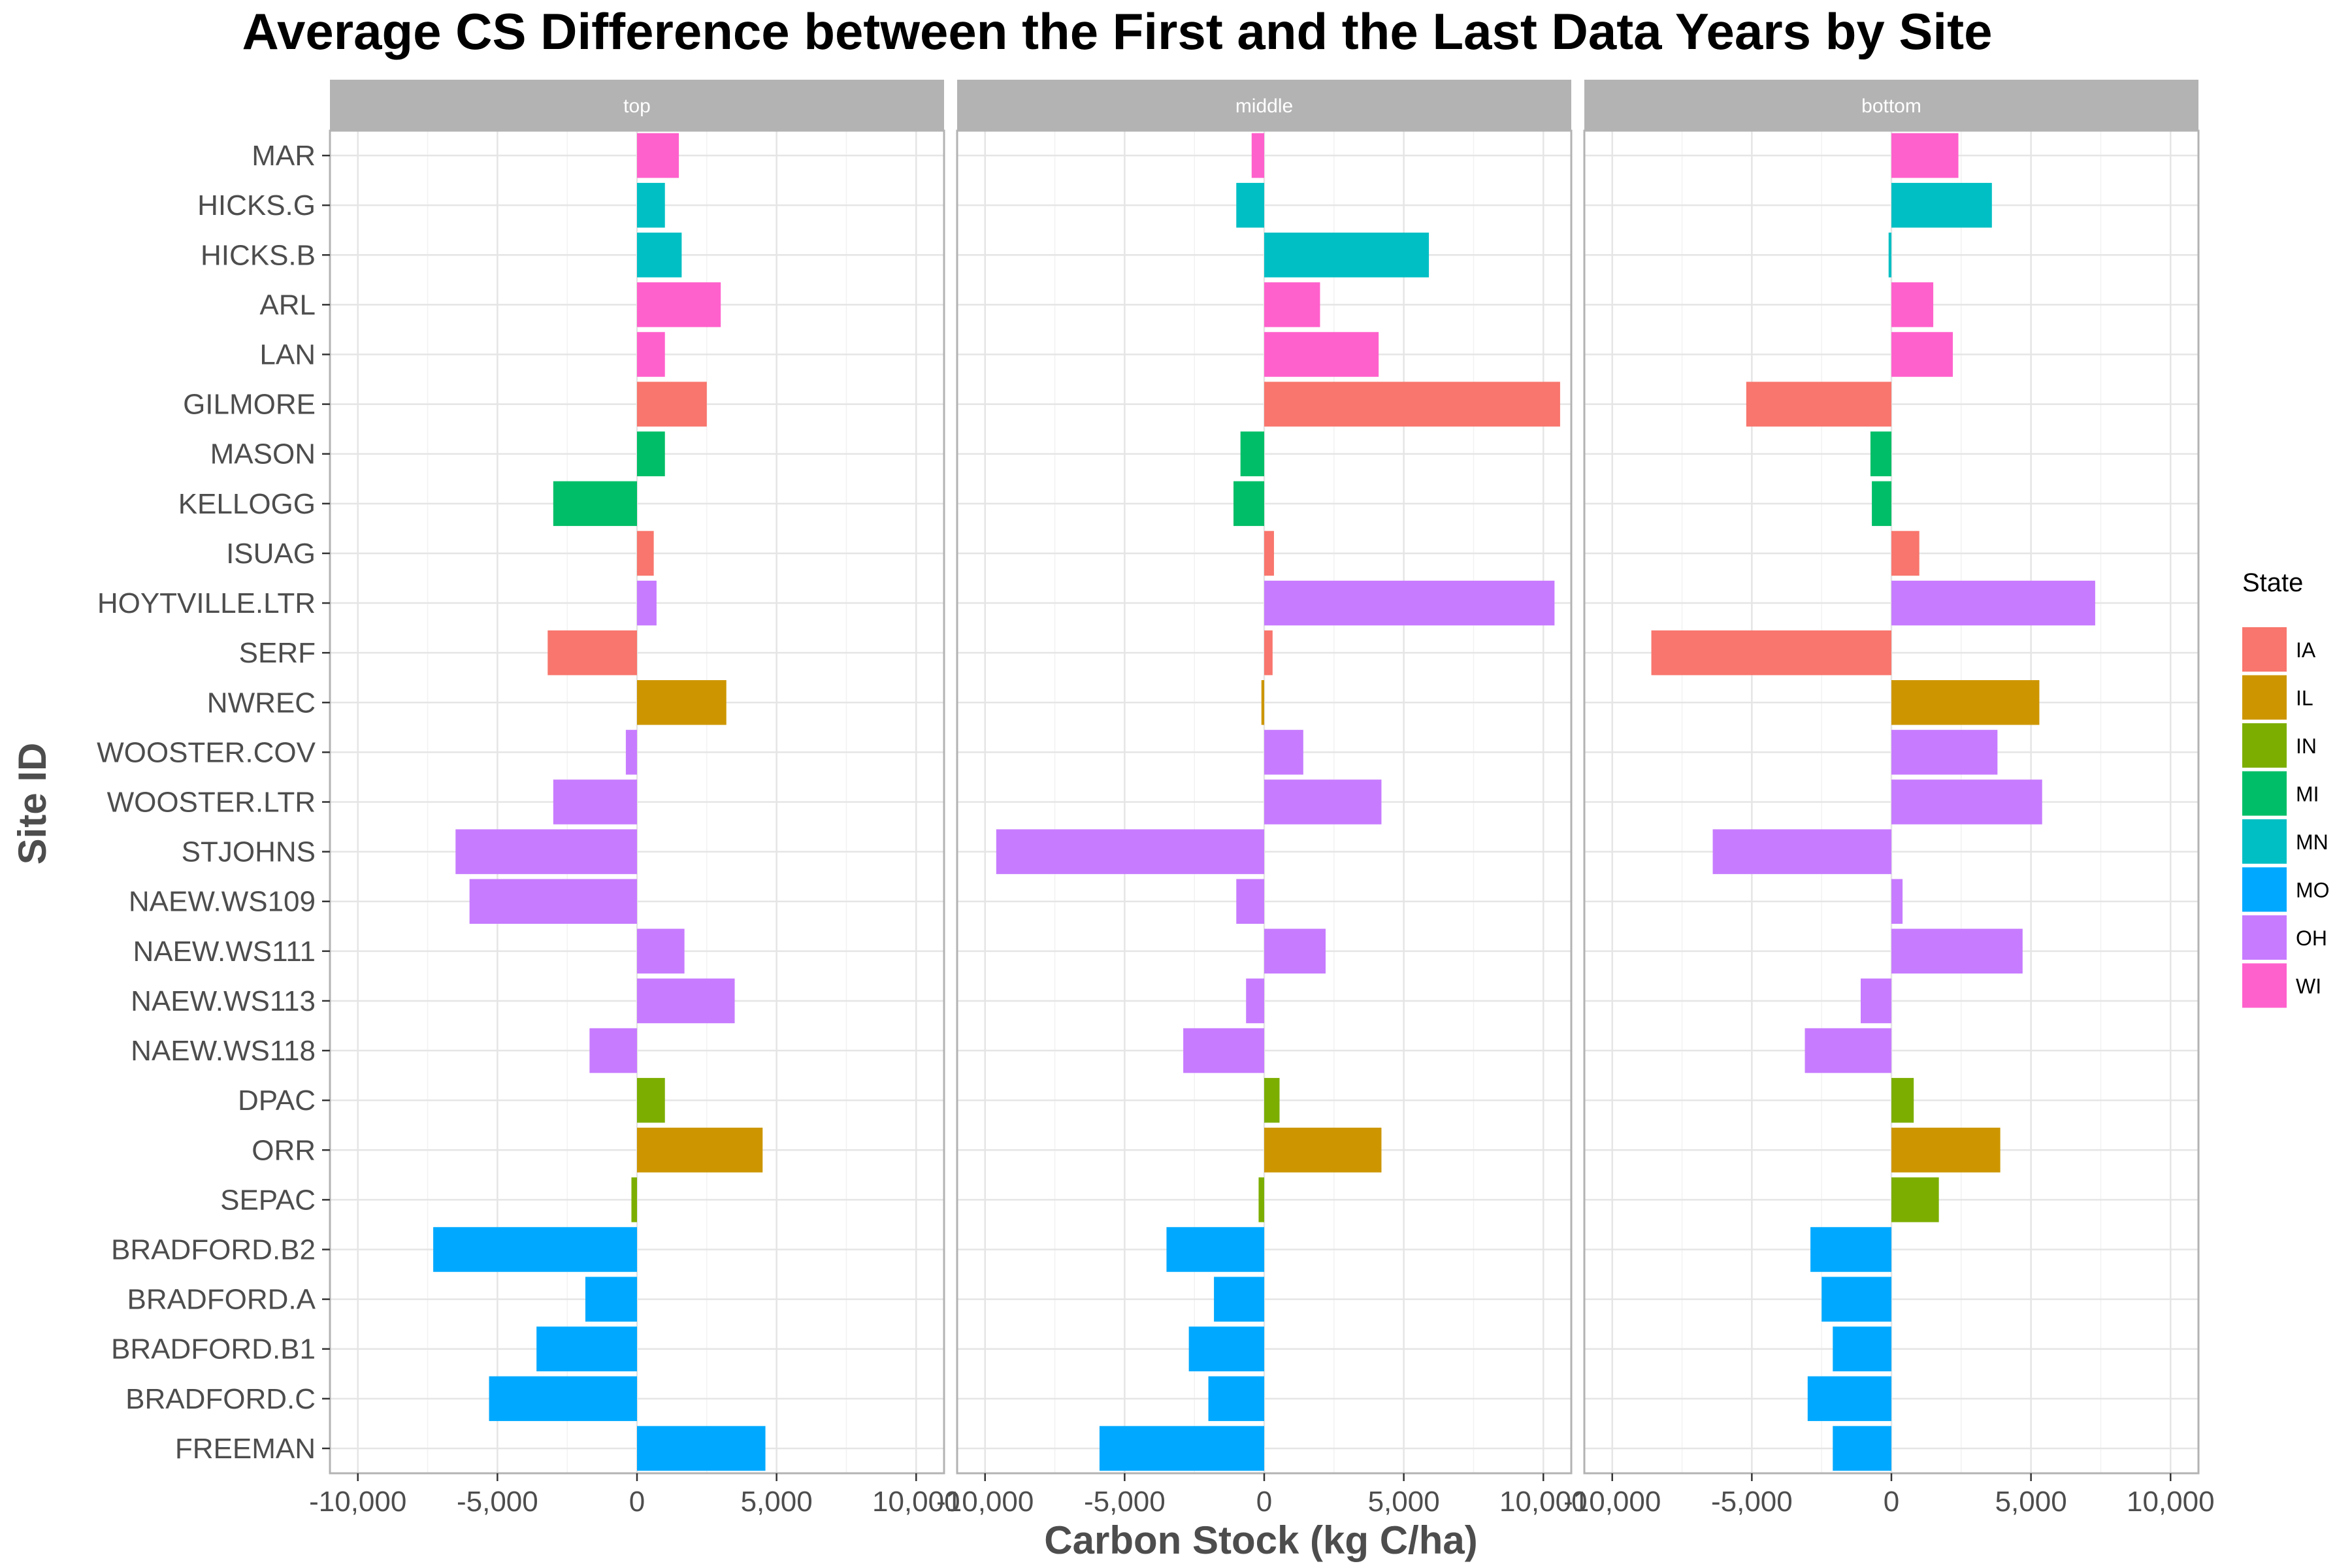  Describe the element at coordinates (651, 354) in the screenshot. I see `bar-top-LAN` at that location.